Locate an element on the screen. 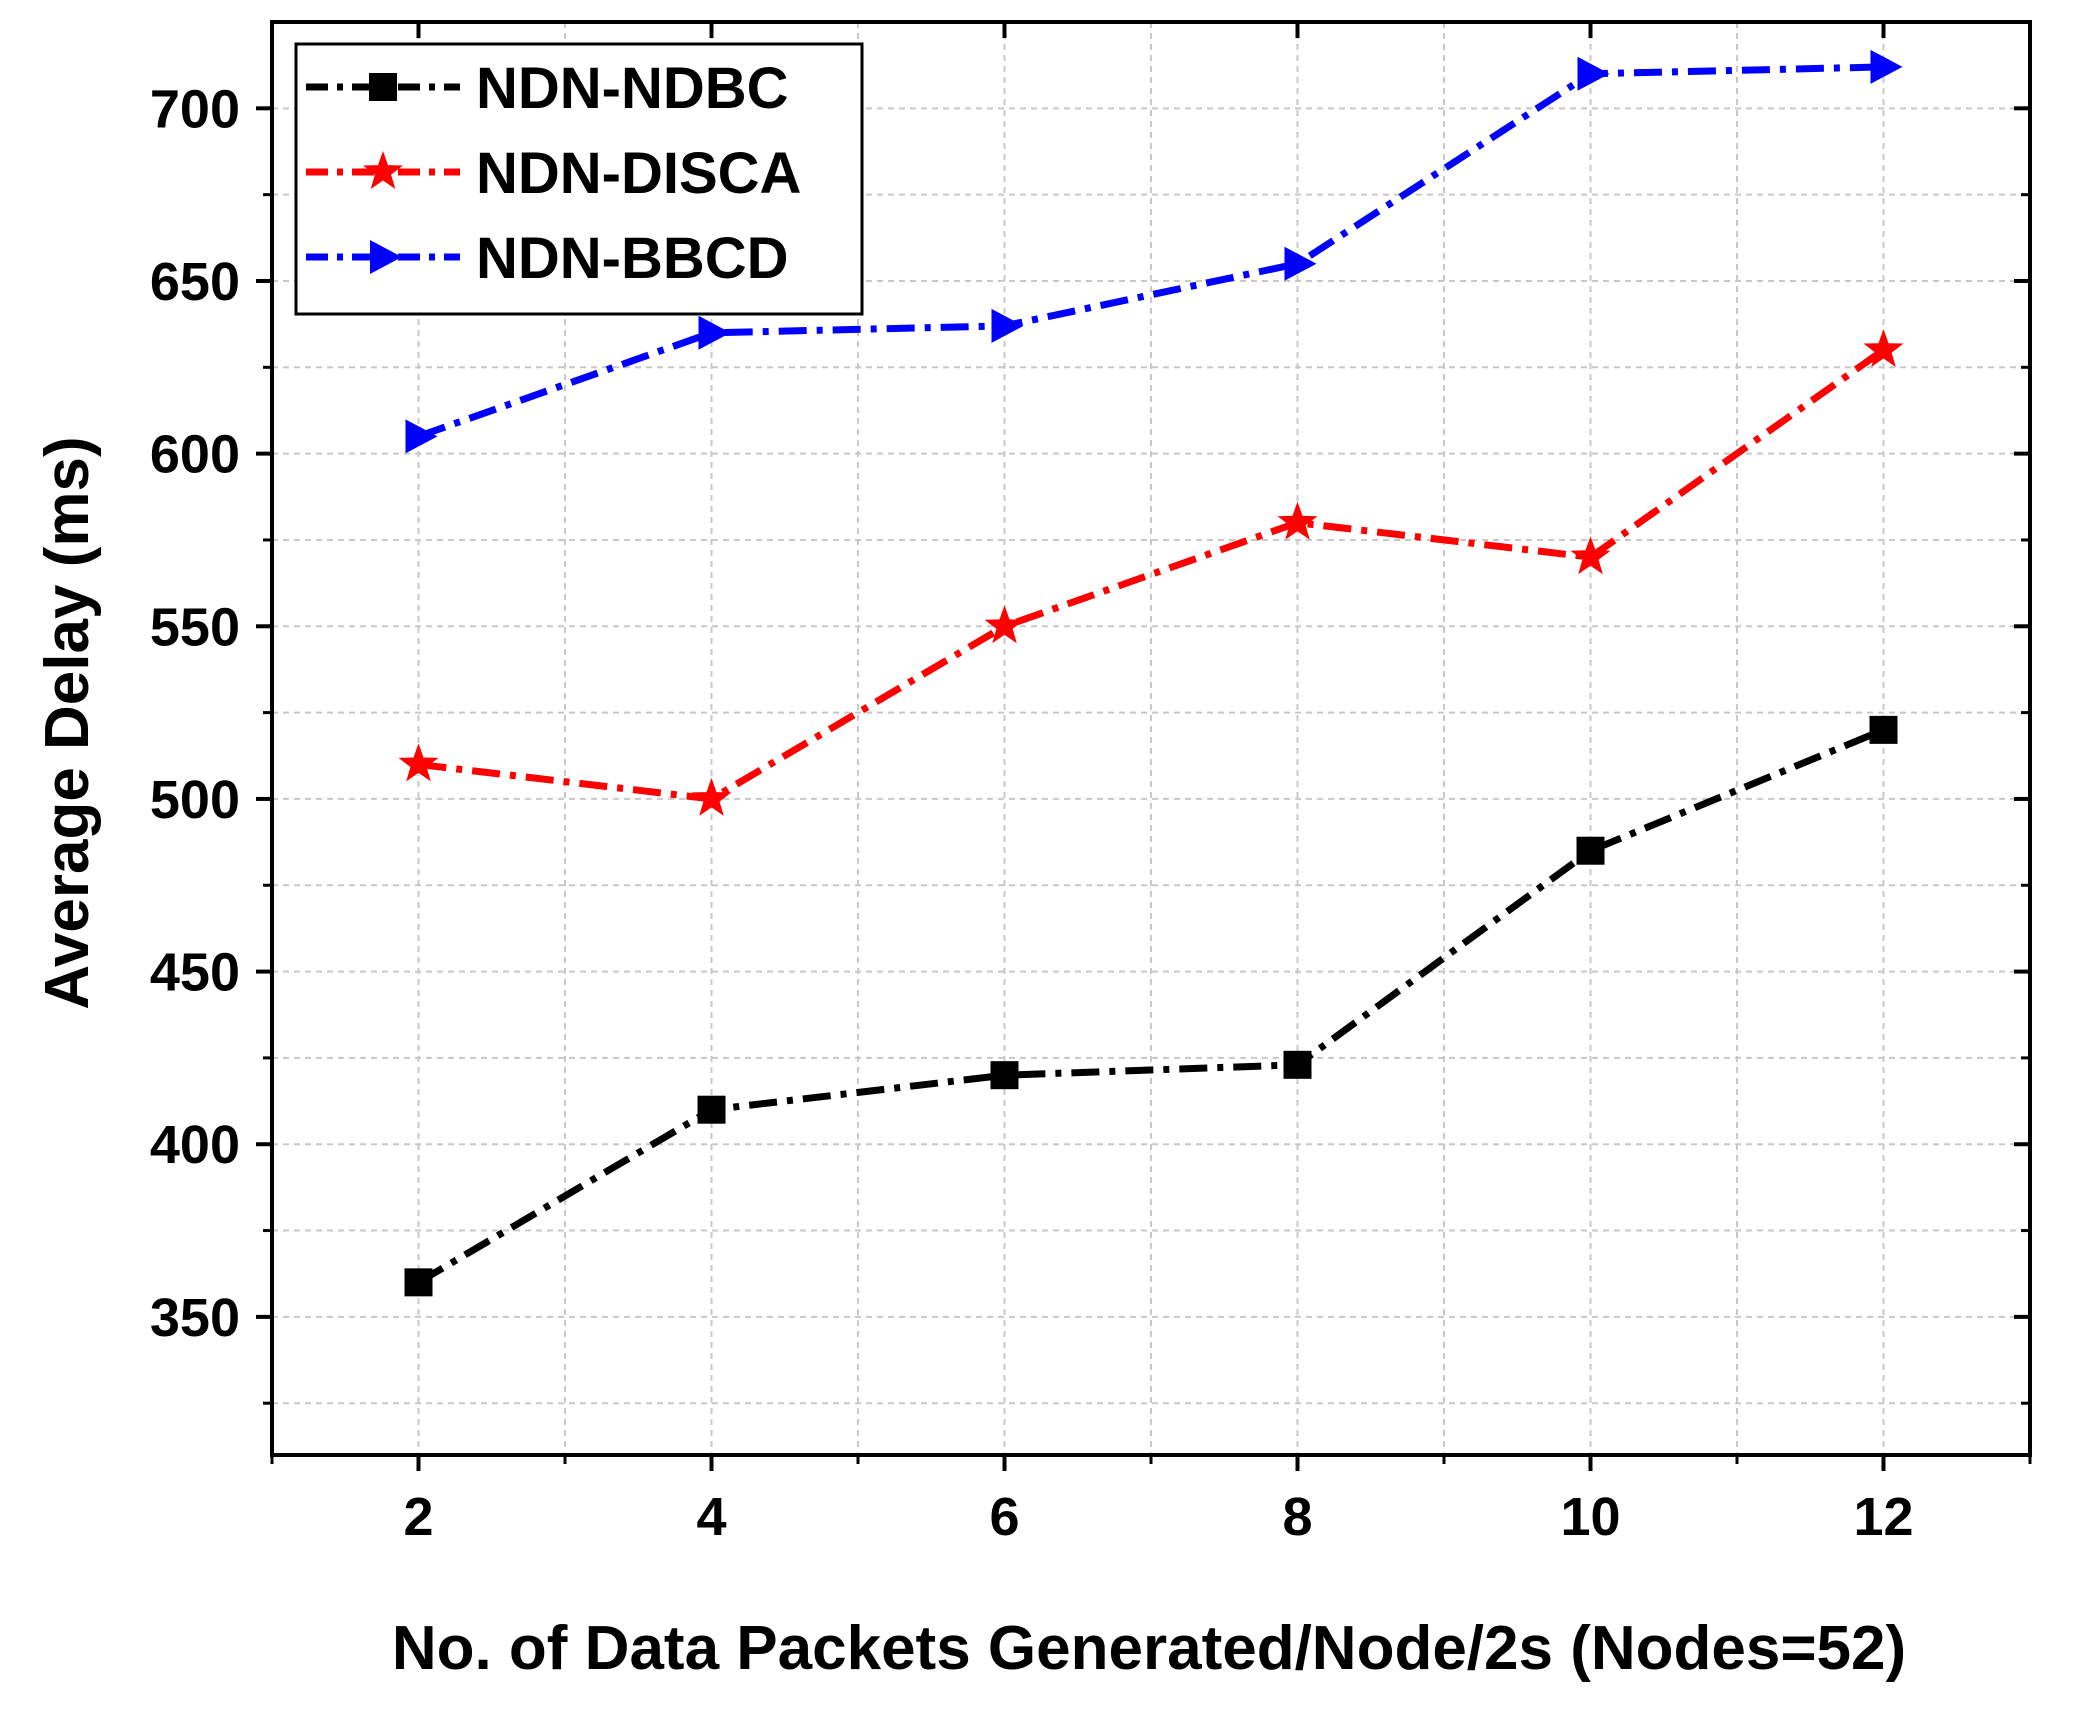 This screenshot has width=2073, height=1709. legend-label: NDN-NDBC is located at coordinates (632, 88).